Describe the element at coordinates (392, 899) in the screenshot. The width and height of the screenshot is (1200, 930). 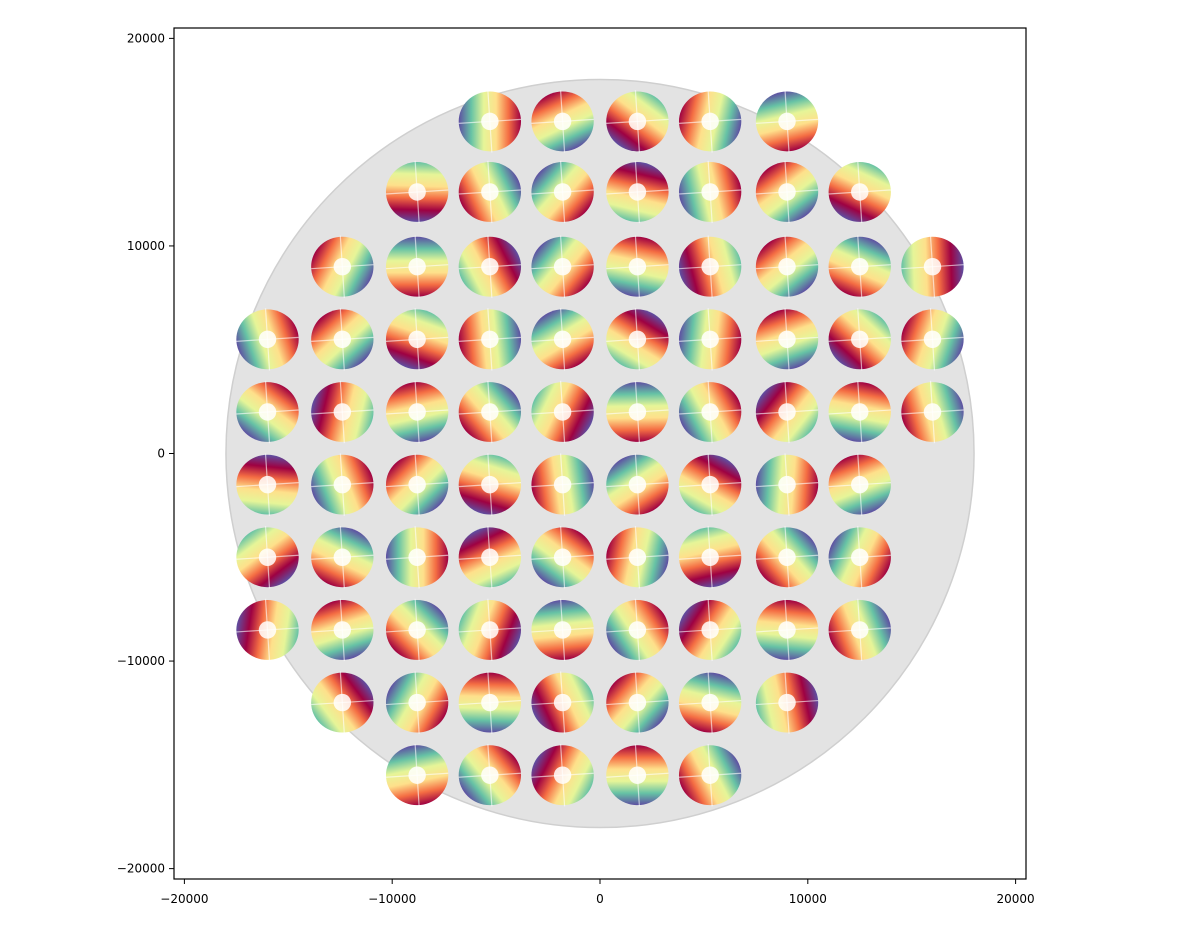
I see `x-tick-label: −10000` at that location.